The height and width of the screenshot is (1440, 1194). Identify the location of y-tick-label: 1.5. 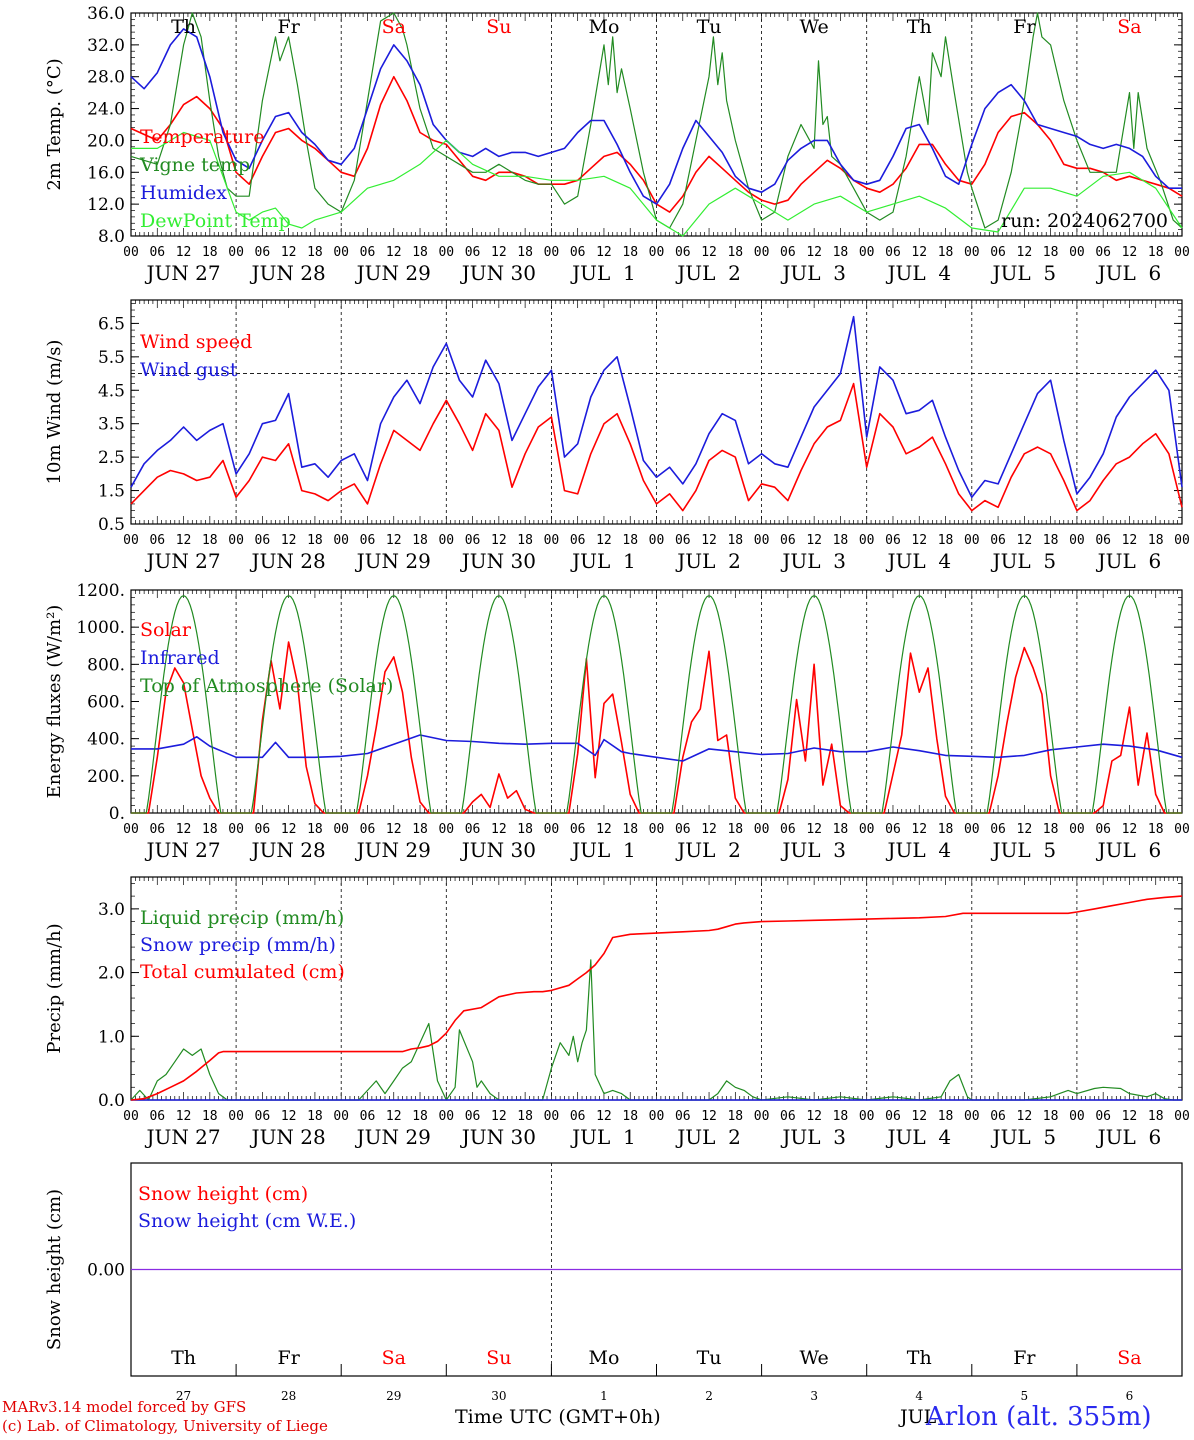
(111, 492).